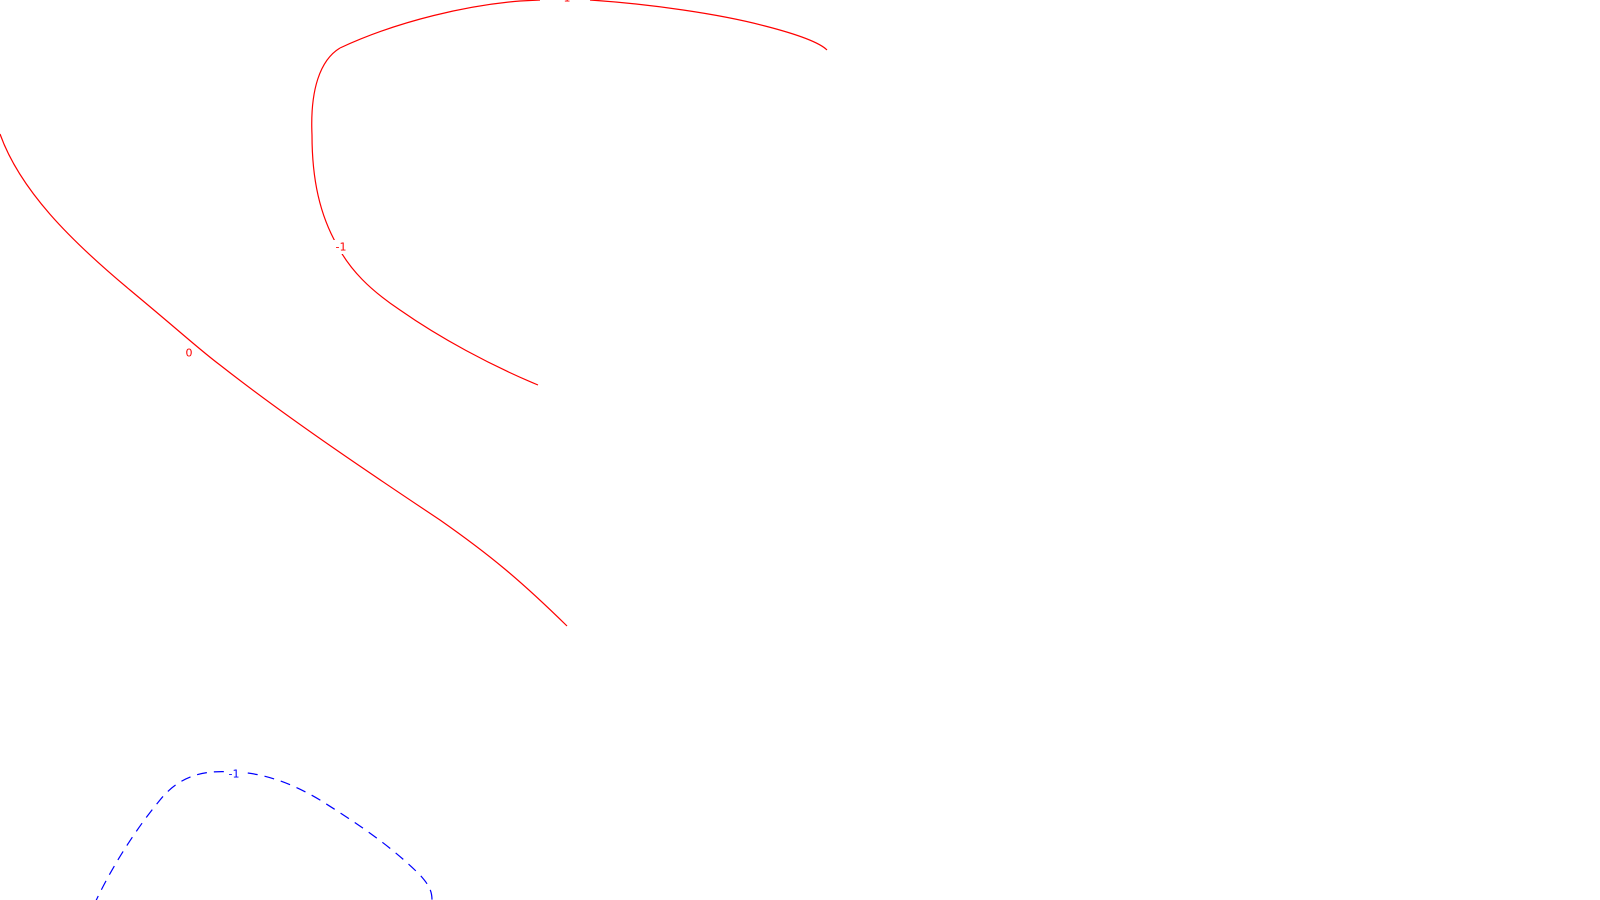 This screenshot has width=1600, height=900. What do you see at coordinates (189, 353) in the screenshot?
I see `contour-zero-label: 0` at bounding box center [189, 353].